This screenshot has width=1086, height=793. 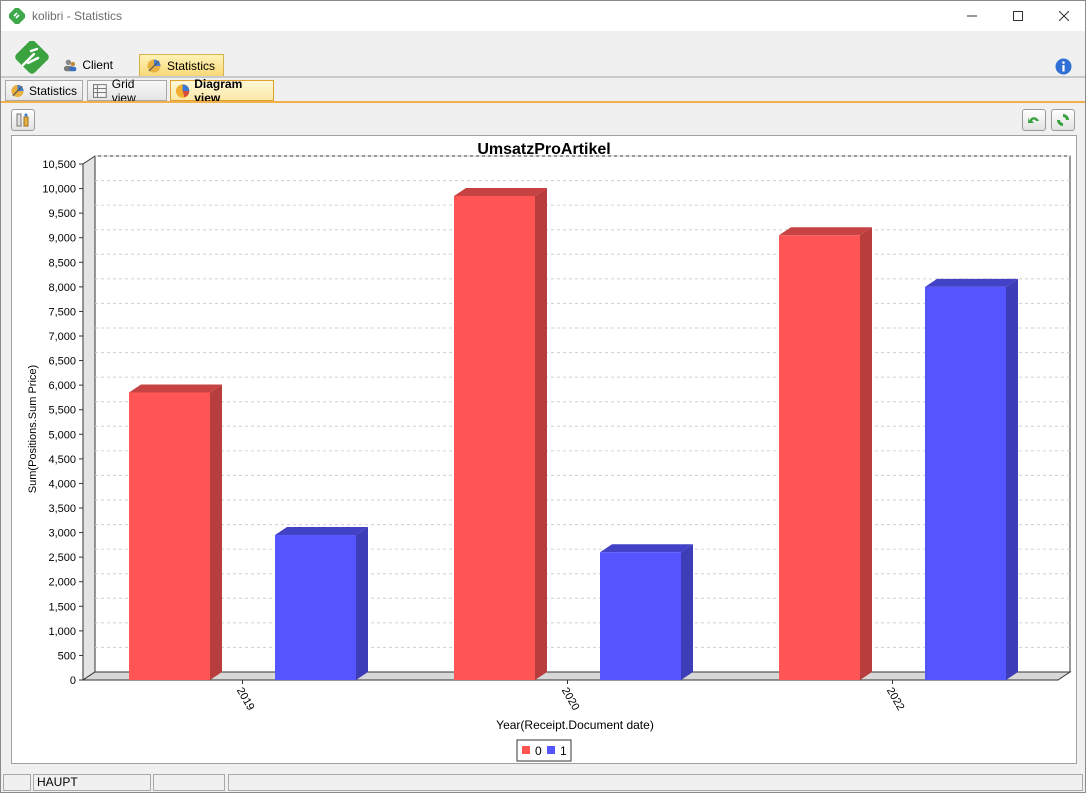 I want to click on refresh-button, so click(x=1063, y=120).